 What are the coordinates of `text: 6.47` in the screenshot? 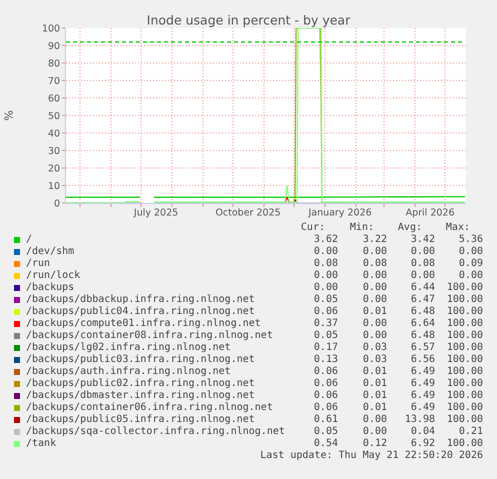 It's located at (422, 300).